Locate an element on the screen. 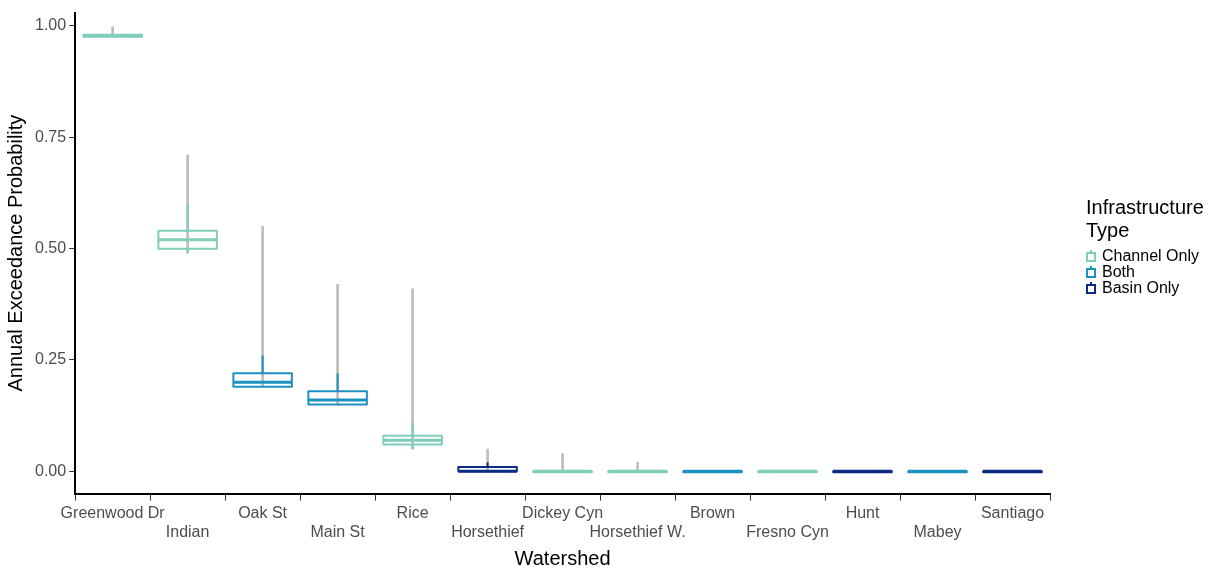  x-tick-label: Rice is located at coordinates (412, 512).